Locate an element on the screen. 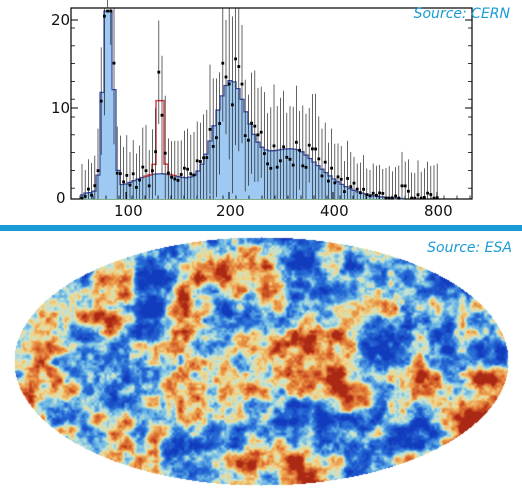 Image resolution: width=522 pixels, height=495 pixels. x-tick-label: 200 is located at coordinates (230, 211).